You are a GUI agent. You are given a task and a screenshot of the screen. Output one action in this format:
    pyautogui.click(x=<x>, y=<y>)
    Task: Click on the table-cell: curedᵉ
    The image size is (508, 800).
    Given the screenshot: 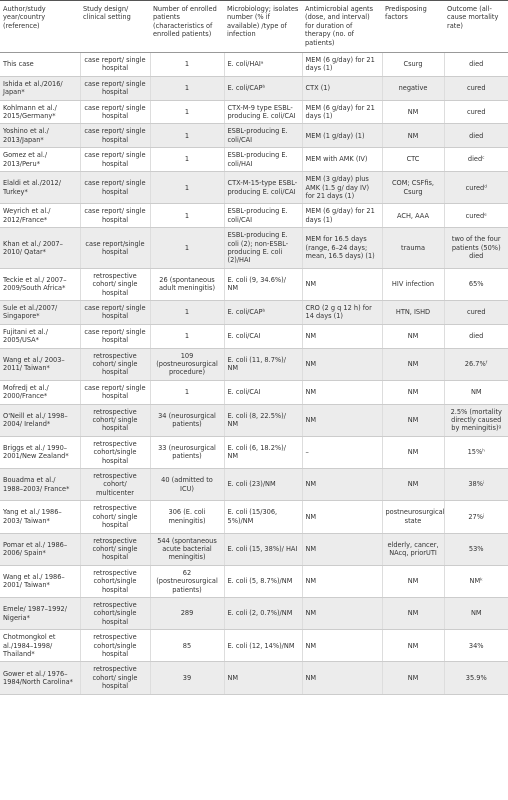 What is the action you would take?
    pyautogui.click(x=475, y=216)
    